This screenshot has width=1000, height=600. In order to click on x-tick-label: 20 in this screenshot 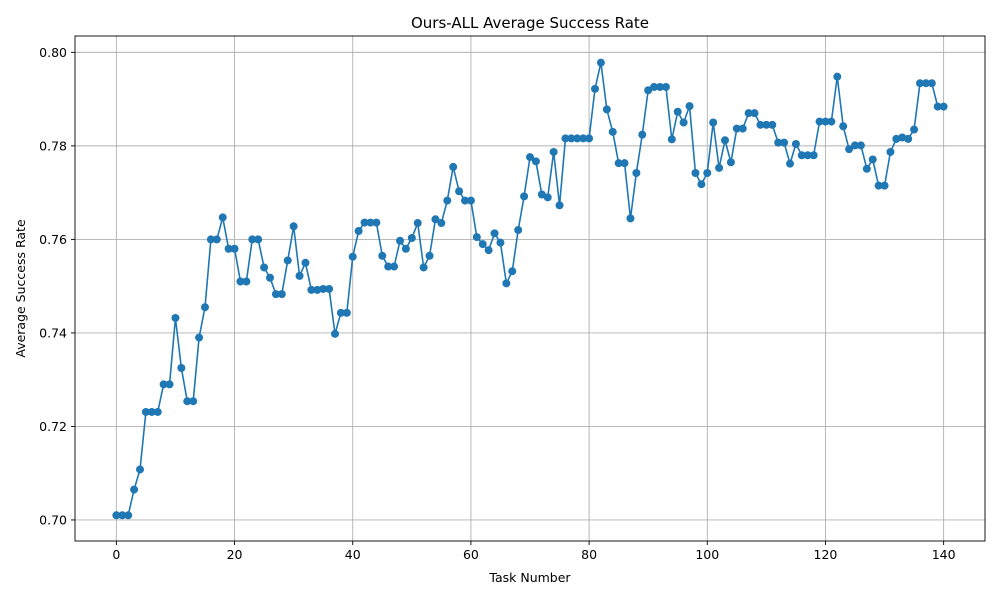, I will do `click(235, 554)`.